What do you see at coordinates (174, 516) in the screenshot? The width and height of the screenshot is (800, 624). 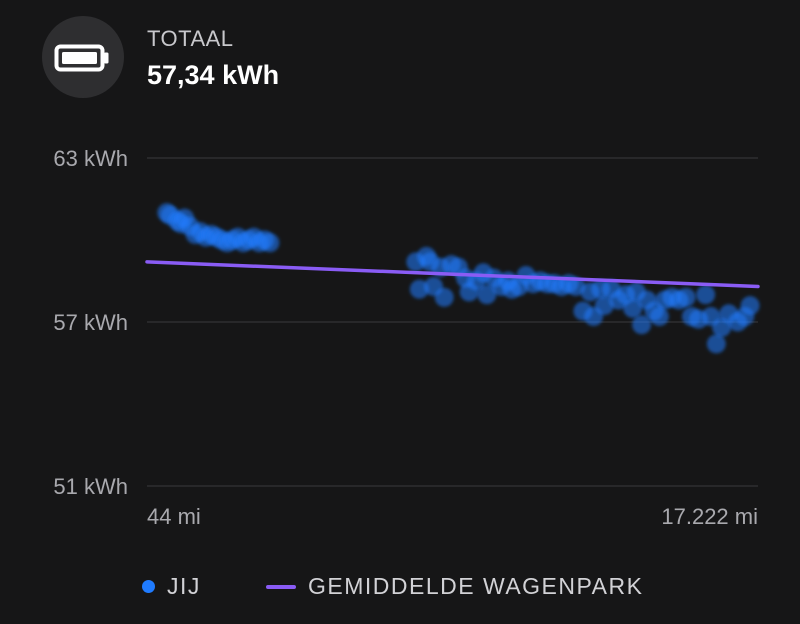 I see `x-tick-label-start: 44 mi` at bounding box center [174, 516].